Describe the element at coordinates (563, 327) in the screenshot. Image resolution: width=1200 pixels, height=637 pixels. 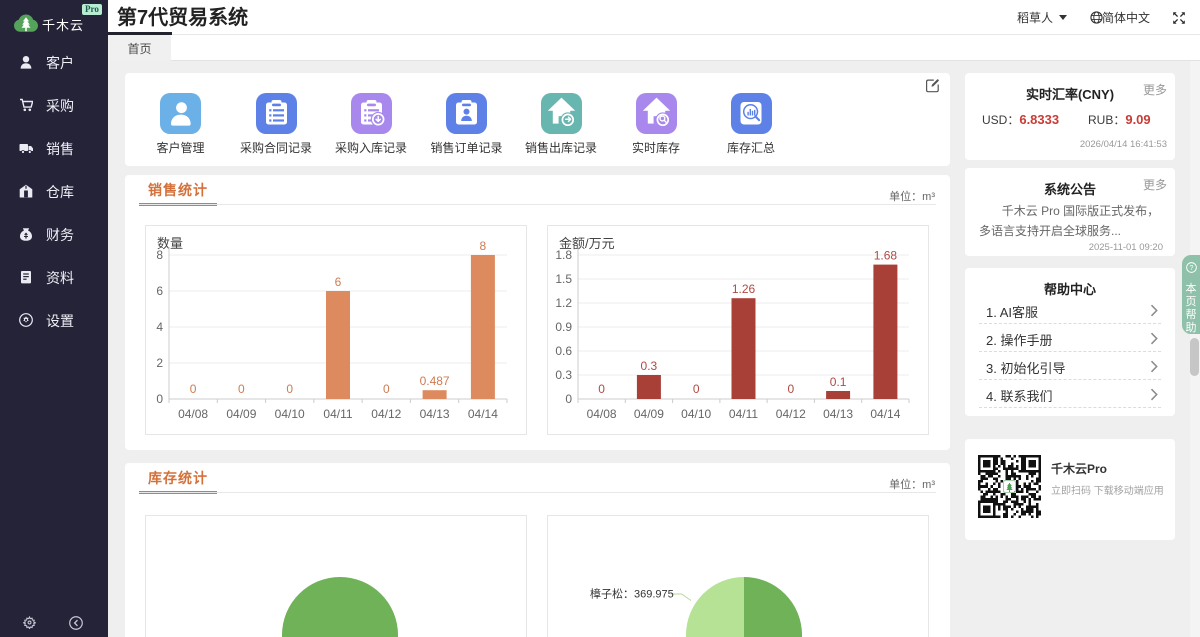
I see `svg-text: 0.9` at that location.